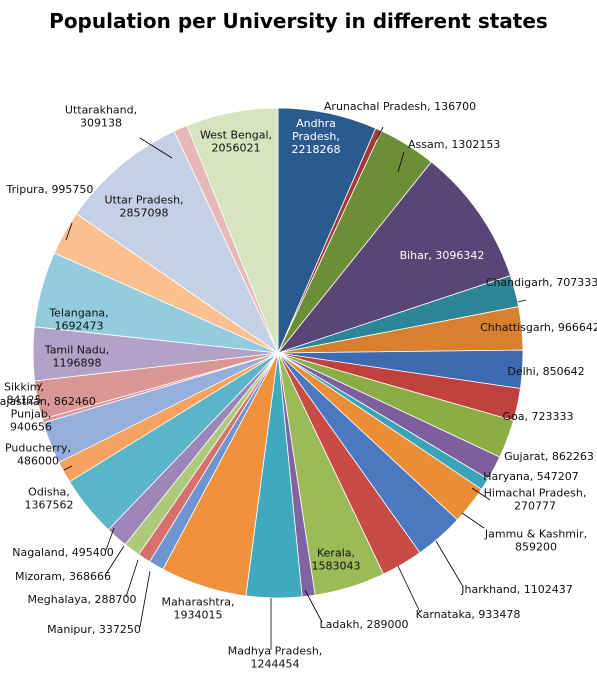 This screenshot has height=691, width=597. What do you see at coordinates (82, 599) in the screenshot?
I see `slice-label-meghalaya: Meghalaya, 288700` at bounding box center [82, 599].